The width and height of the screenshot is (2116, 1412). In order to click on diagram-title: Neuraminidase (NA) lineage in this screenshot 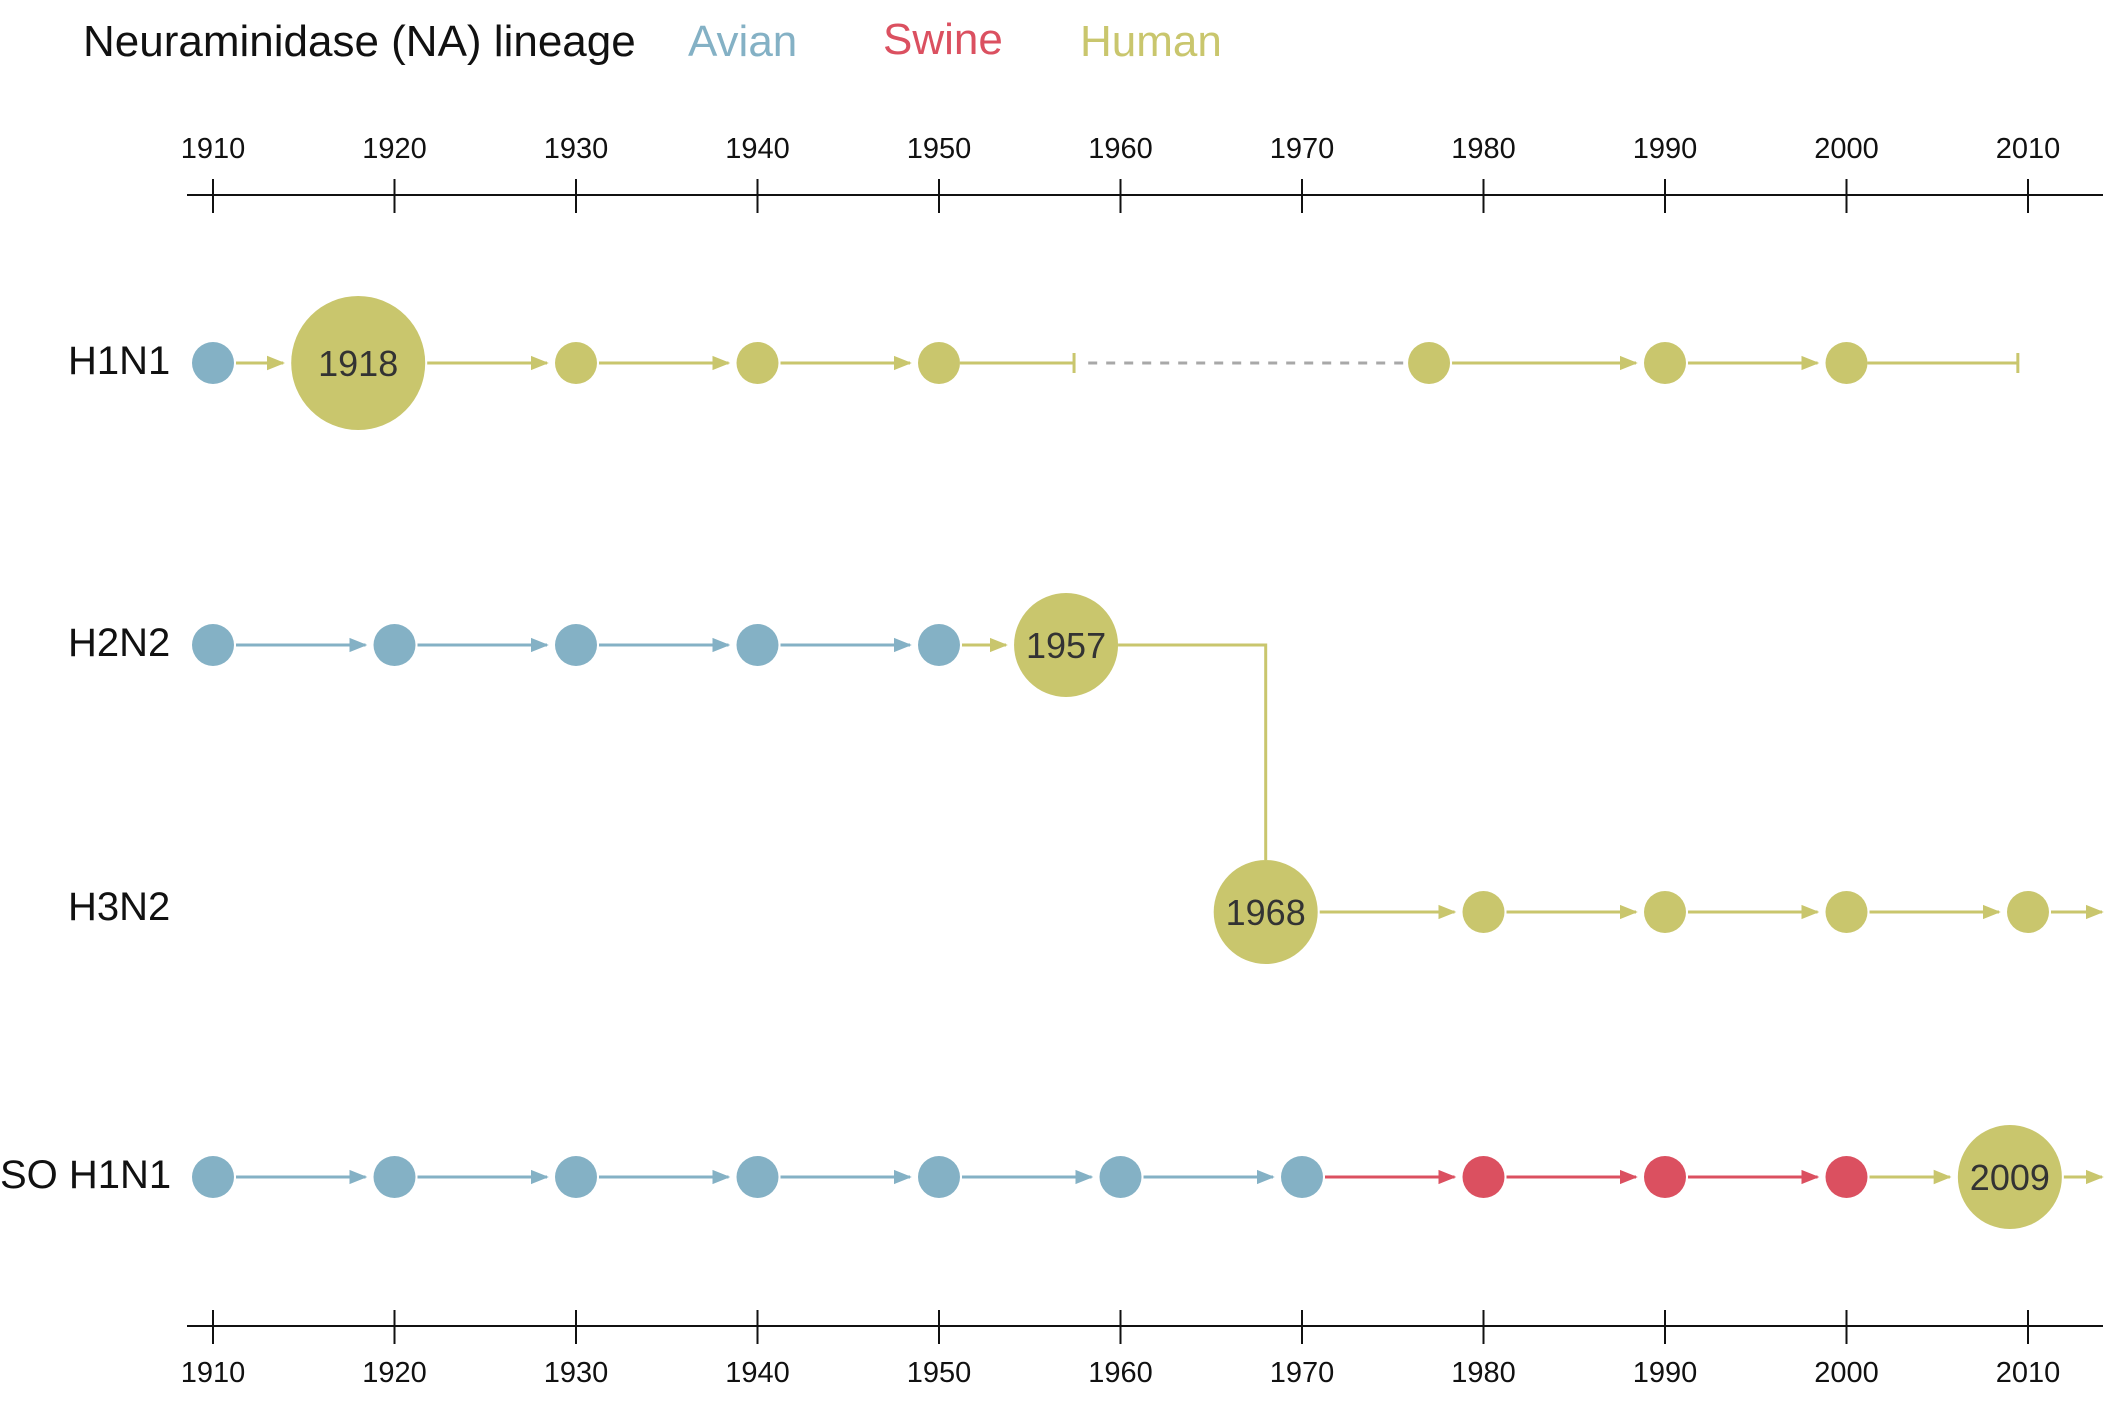, I will do `click(359, 41)`.